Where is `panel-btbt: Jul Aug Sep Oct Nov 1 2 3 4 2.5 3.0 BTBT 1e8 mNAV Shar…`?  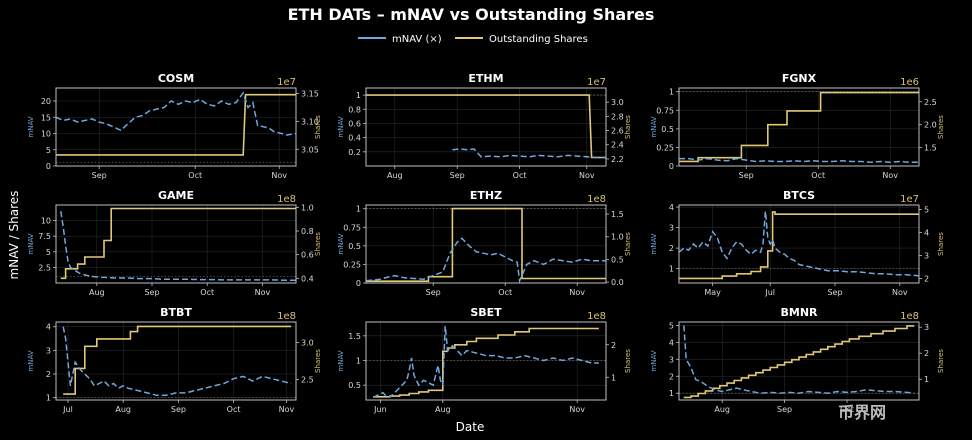 panel-btbt: Jul Aug Sep Oct Nov 1 2 3 4 2.5 3.0 BTBT 1e8 mNAV Shar… is located at coordinates (174, 360).